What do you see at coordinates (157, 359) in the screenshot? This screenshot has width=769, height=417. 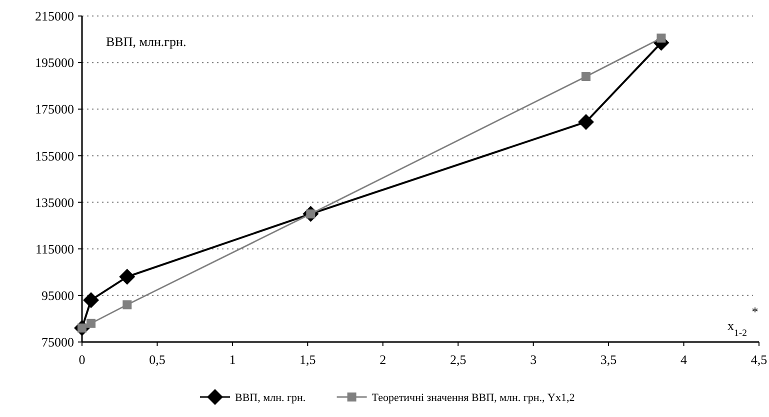 I see `x-tick-label: 0,5` at bounding box center [157, 359].